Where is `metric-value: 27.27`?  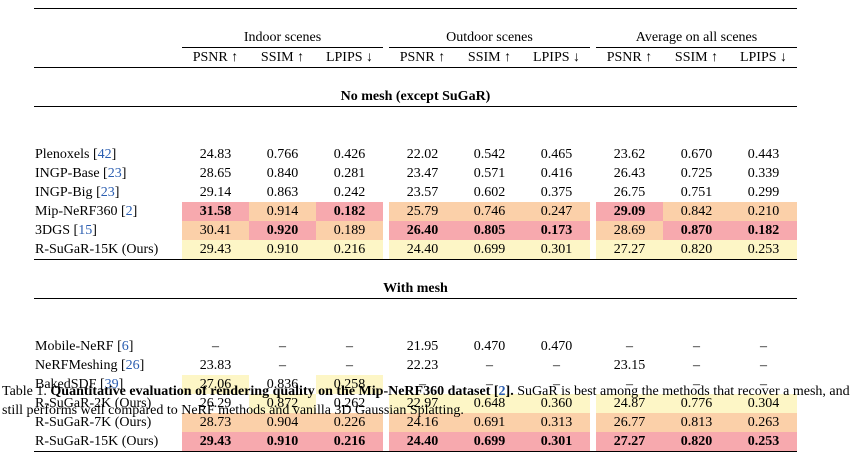 metric-value: 27.27 is located at coordinates (629, 442).